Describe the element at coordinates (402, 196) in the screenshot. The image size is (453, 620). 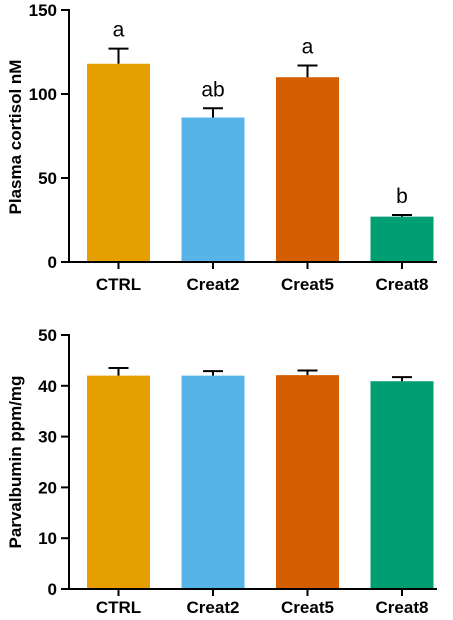
I see `significance-label: b` at that location.